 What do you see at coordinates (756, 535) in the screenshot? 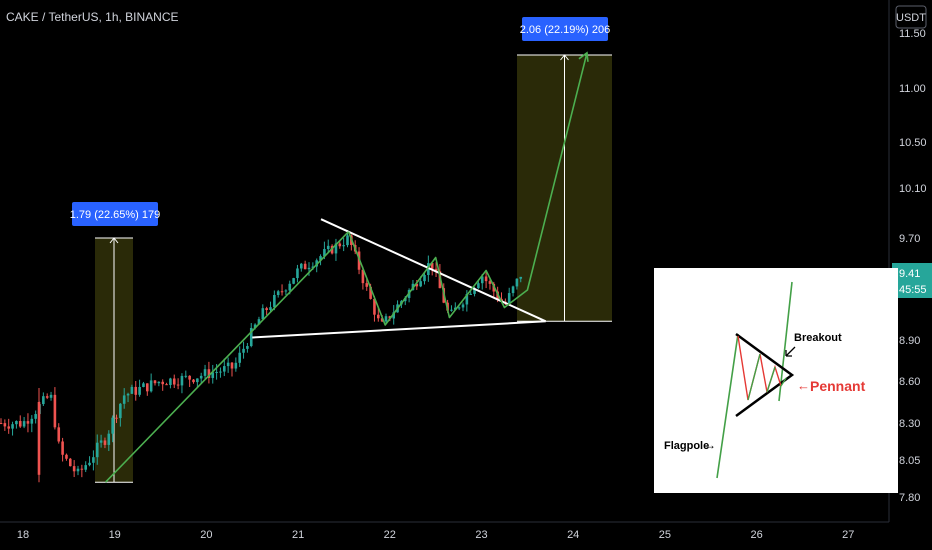
I see `x-tick-label: 26` at bounding box center [756, 535].